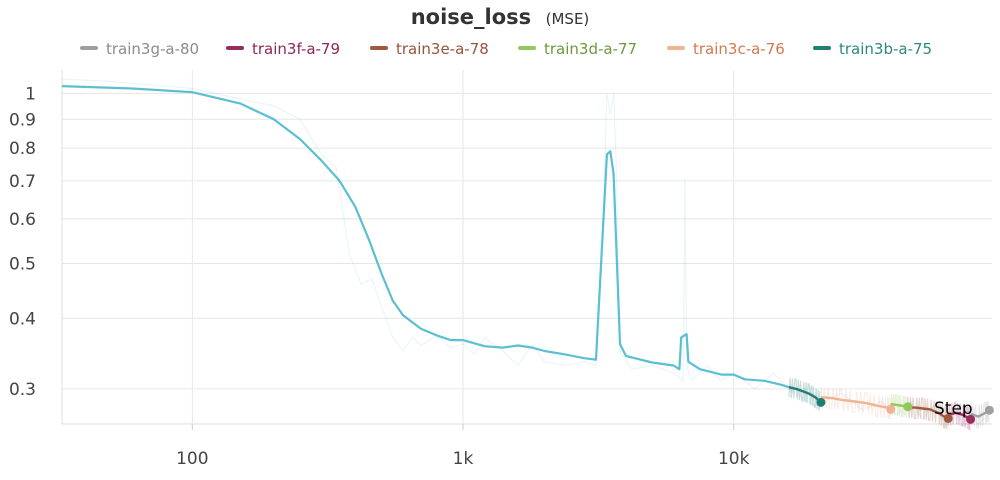 The image size is (1000, 480). What do you see at coordinates (22, 182) in the screenshot?
I see `y-tick-label: 0.7` at bounding box center [22, 182].